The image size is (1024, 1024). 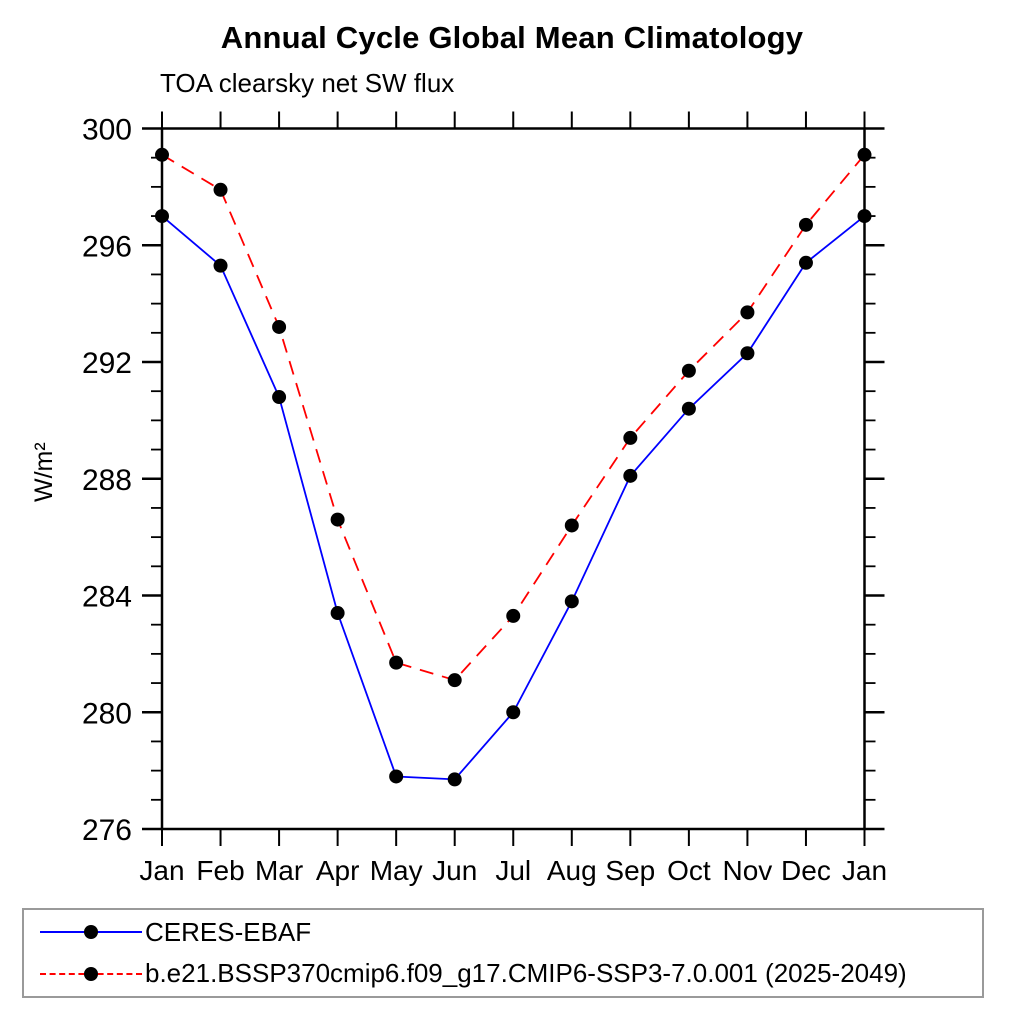 What do you see at coordinates (44, 472) in the screenshot?
I see `y-axis-title: W/m²` at bounding box center [44, 472].